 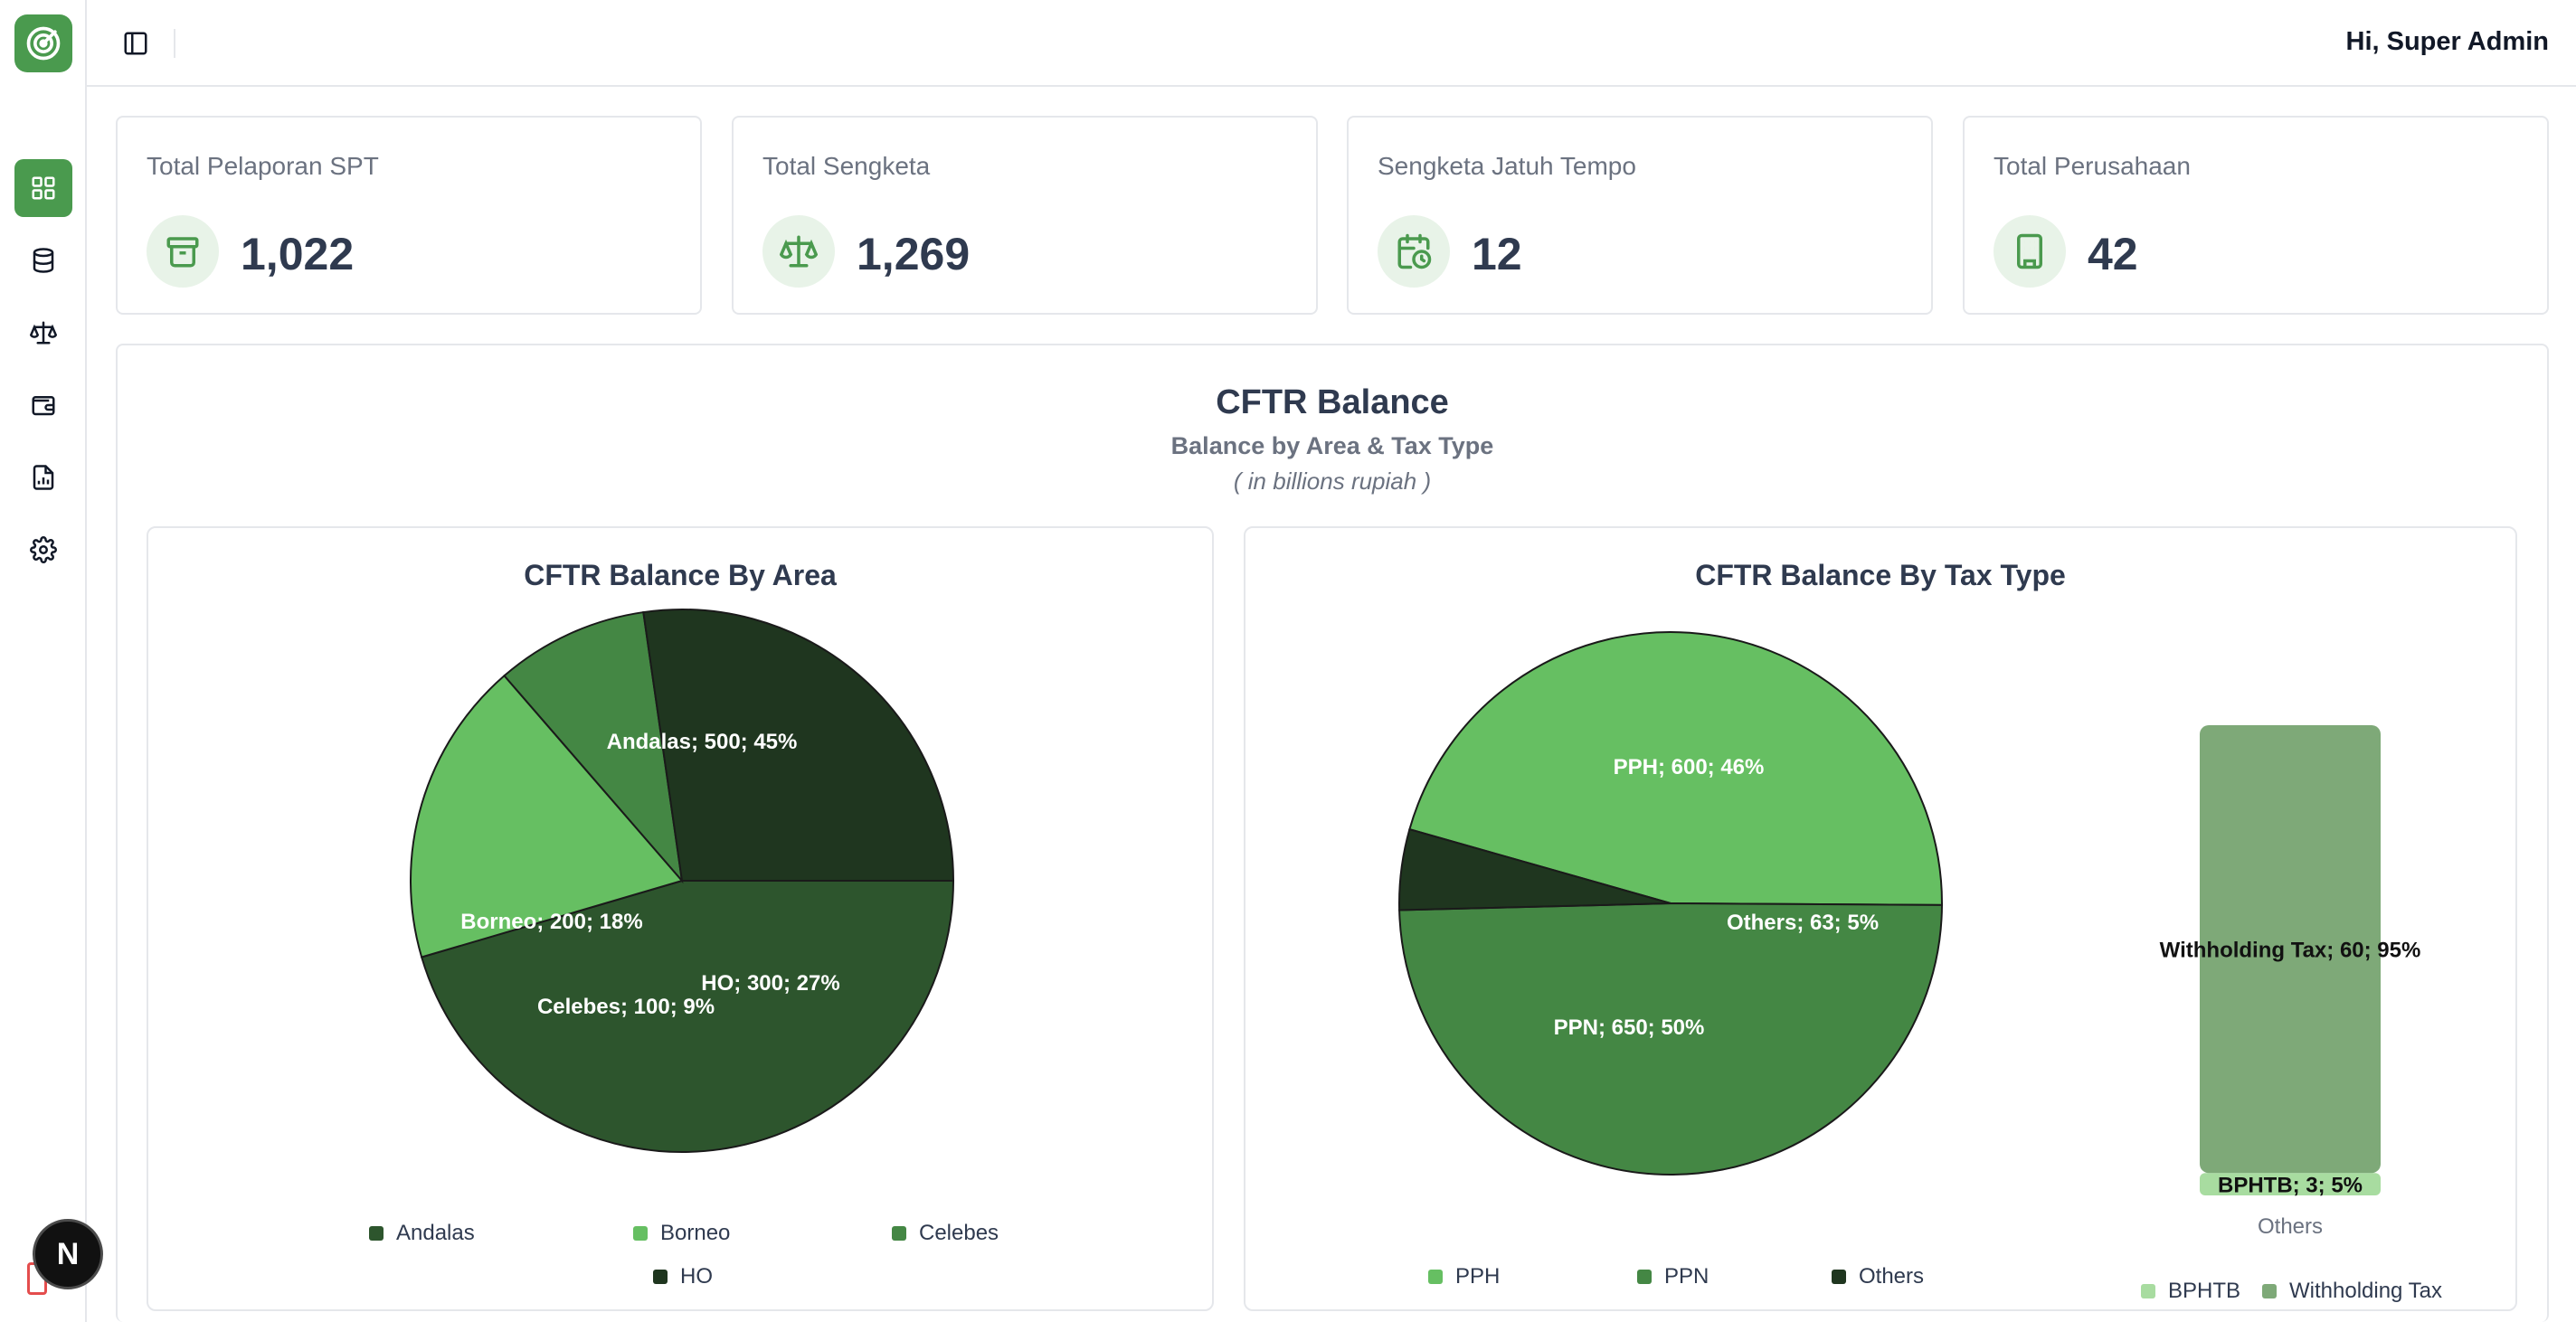 What do you see at coordinates (1497, 254) in the screenshot?
I see `stat-value: 12` at bounding box center [1497, 254].